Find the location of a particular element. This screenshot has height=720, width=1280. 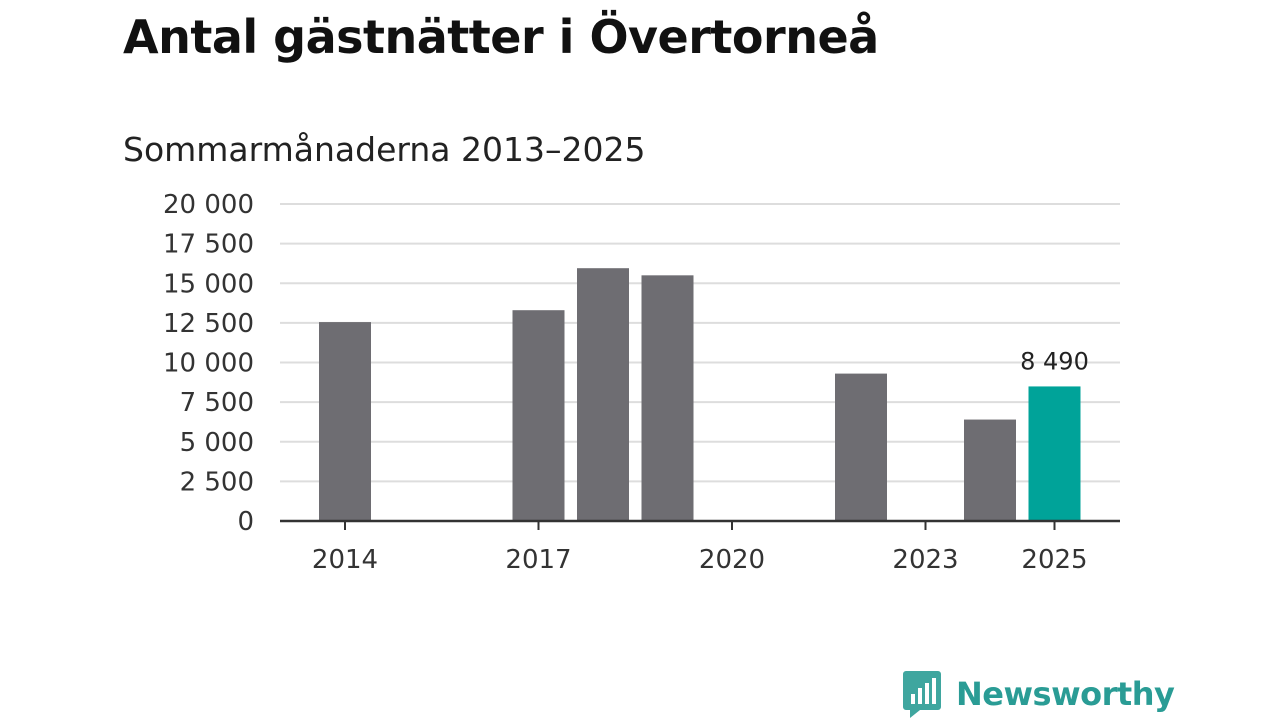

newsworthy-logo-icon is located at coordinates (922, 694).